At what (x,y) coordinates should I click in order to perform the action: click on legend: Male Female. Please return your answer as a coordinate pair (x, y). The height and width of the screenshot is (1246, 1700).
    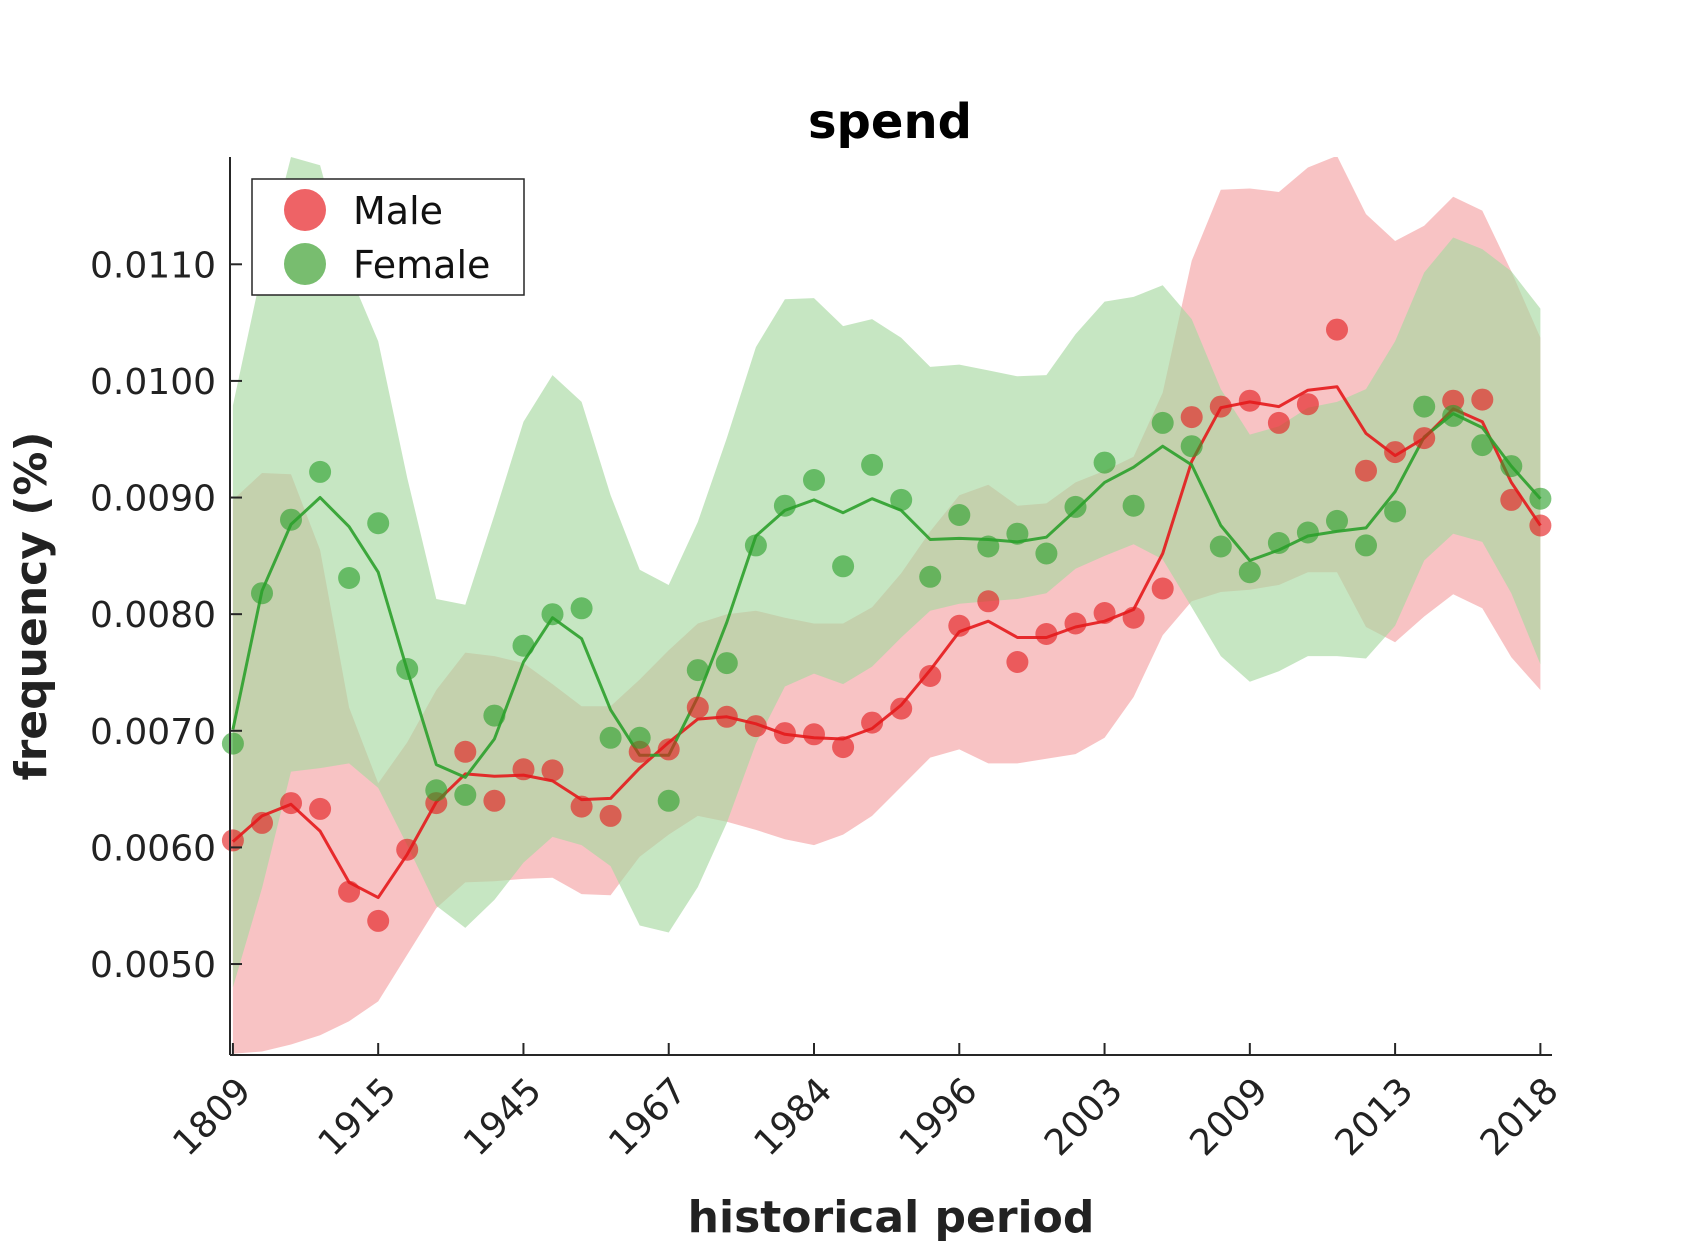
    Looking at the image, I should click on (388, 237).